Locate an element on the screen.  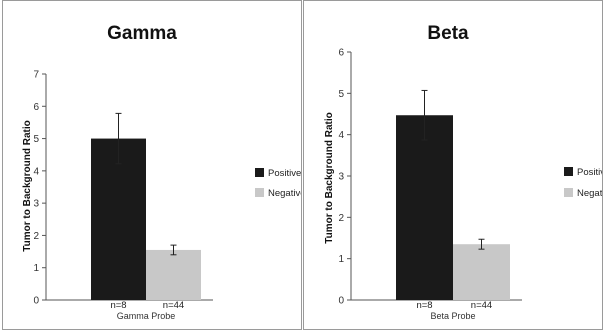
y-tick-label: 7 is located at coordinates (36, 75).